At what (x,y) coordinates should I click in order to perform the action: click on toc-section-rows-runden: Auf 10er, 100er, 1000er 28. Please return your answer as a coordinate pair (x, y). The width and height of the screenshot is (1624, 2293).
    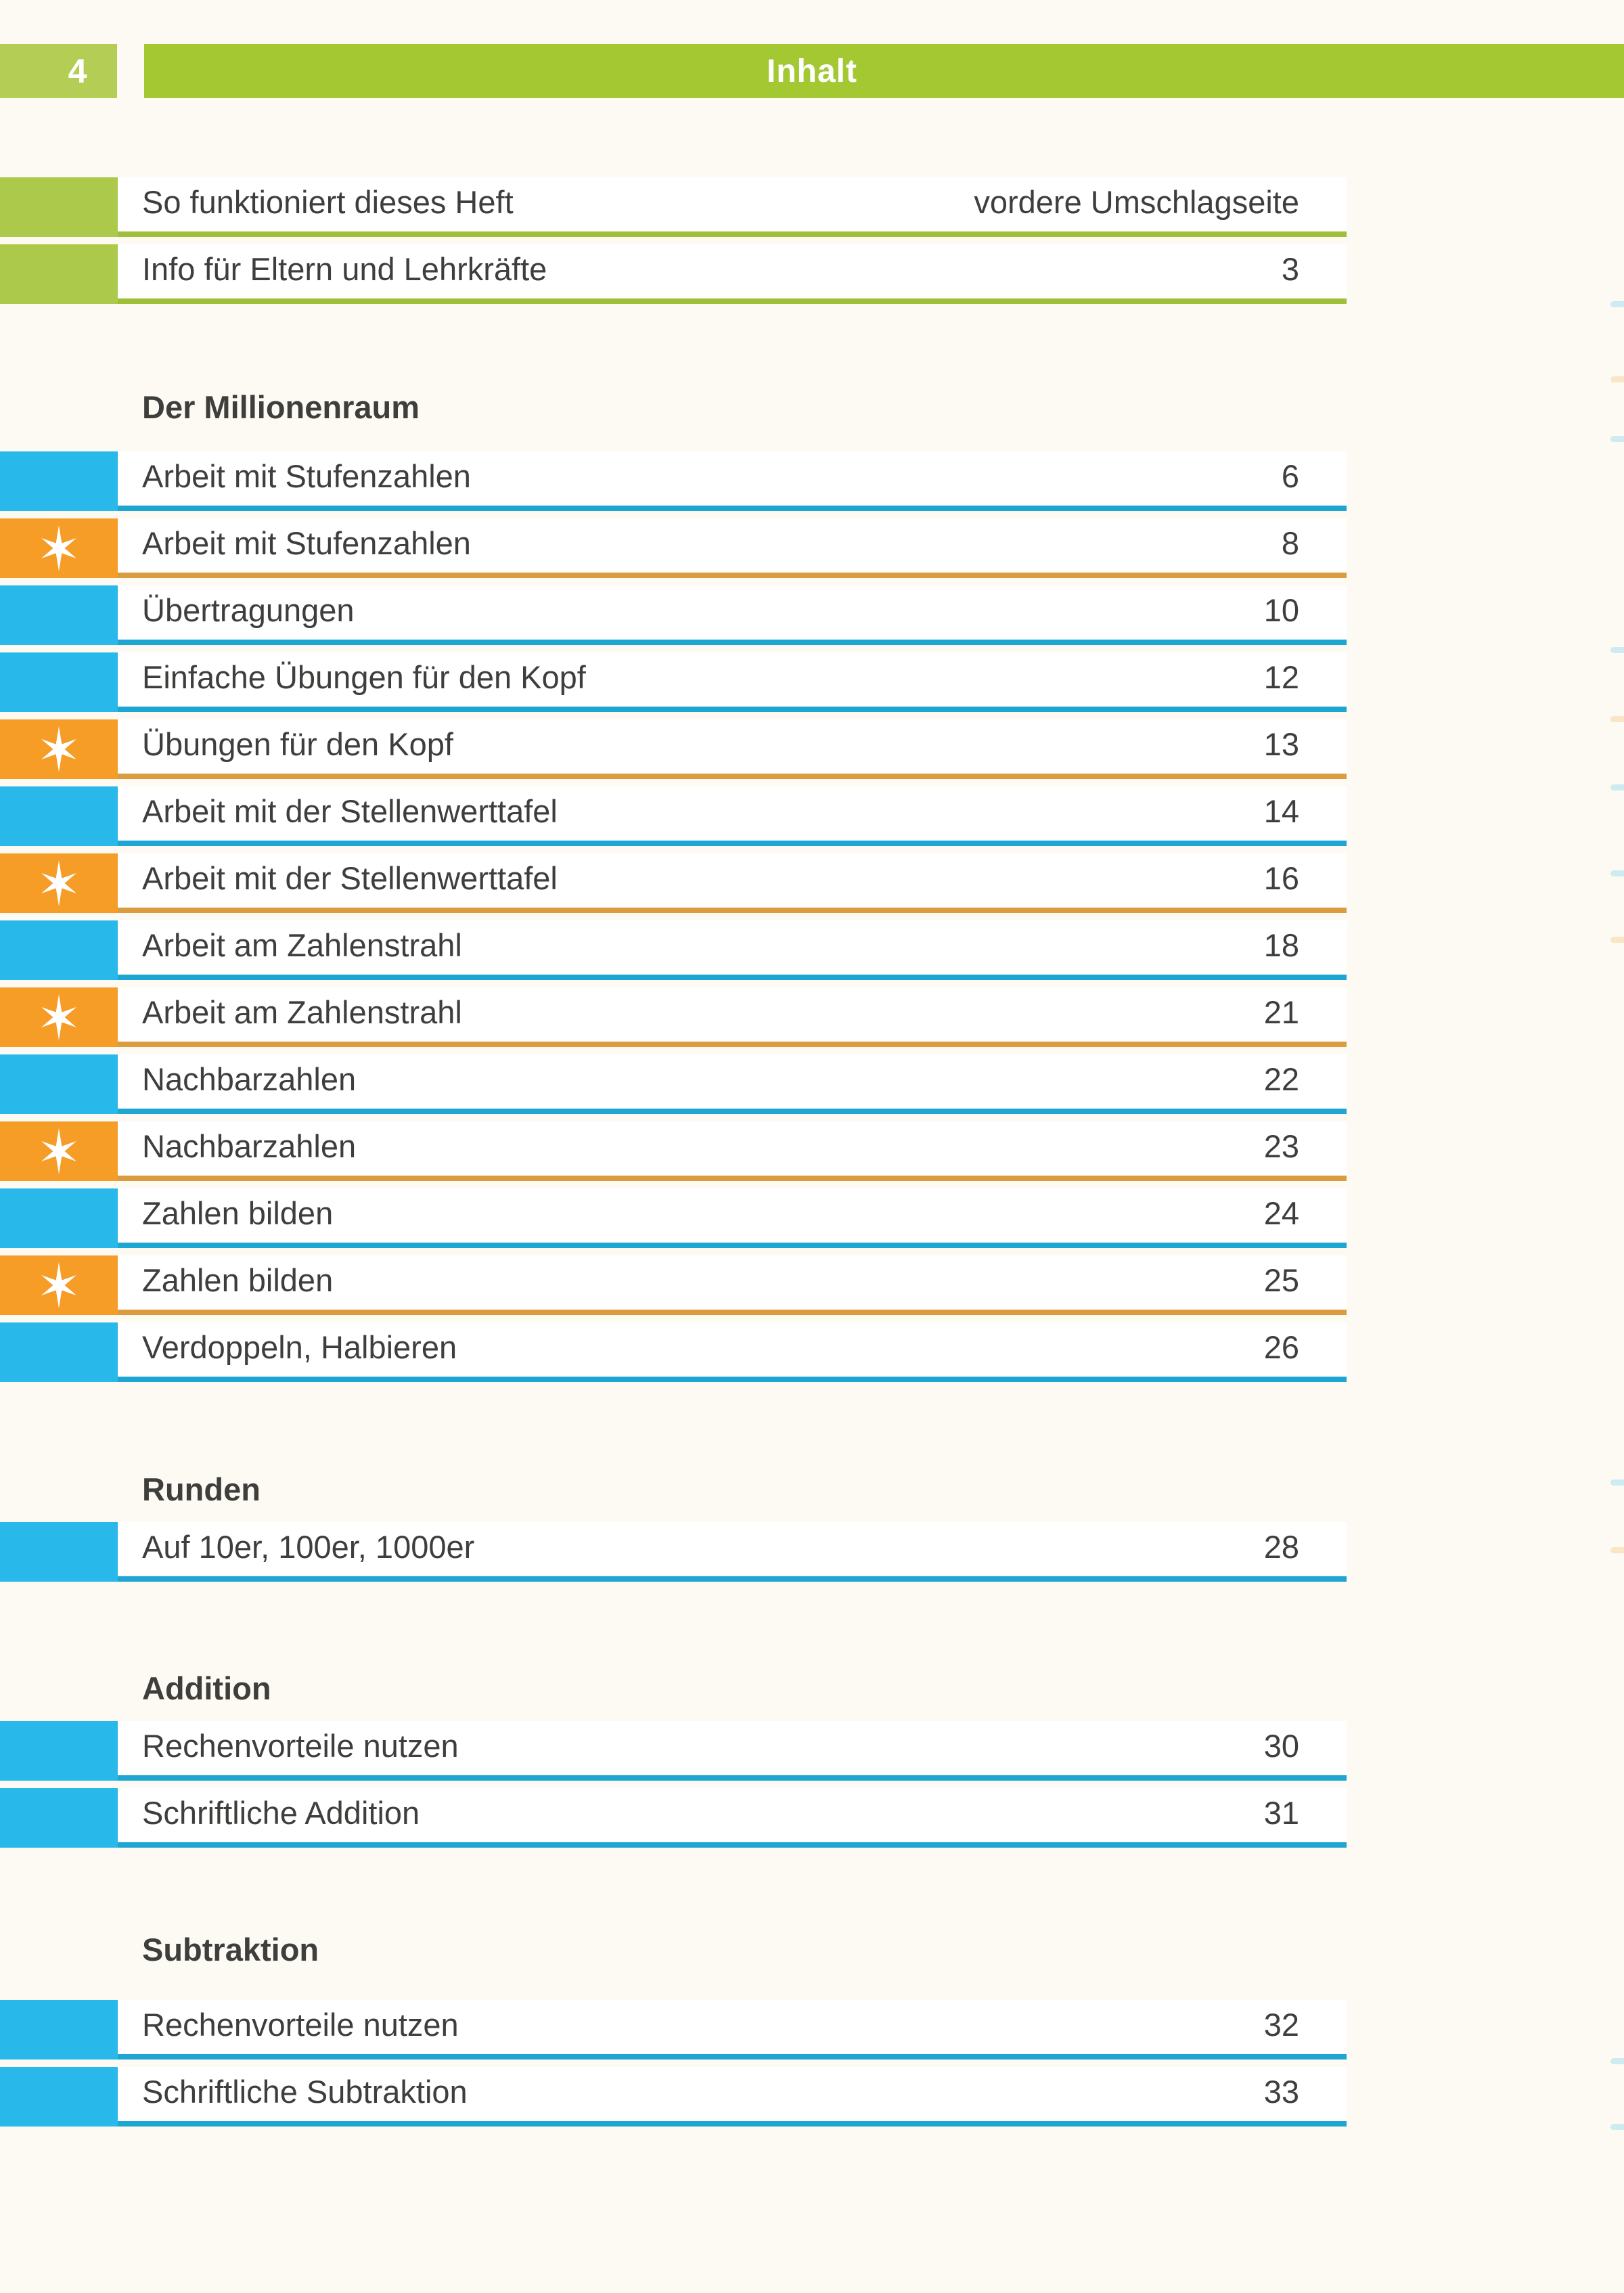
    Looking at the image, I should click on (673, 1548).